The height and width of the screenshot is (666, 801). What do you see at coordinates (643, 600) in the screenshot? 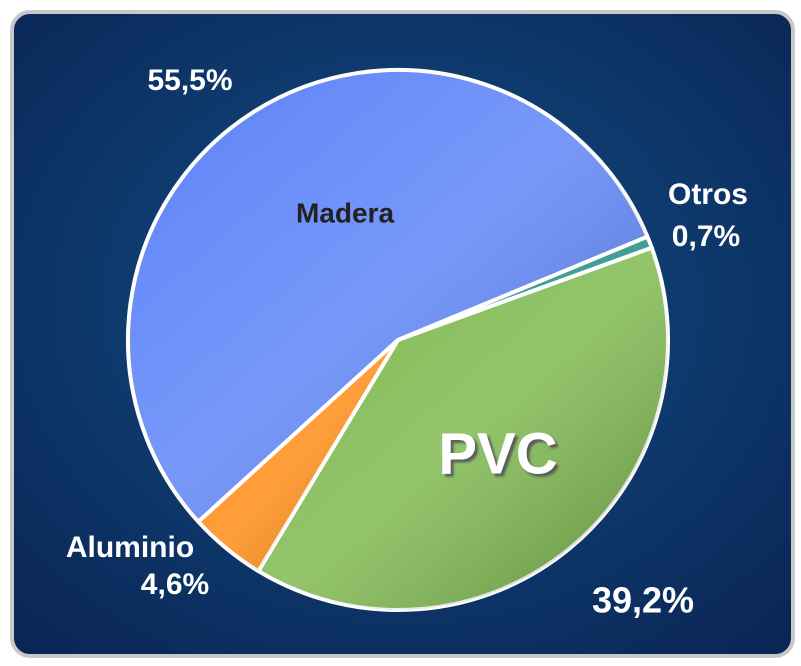
I see `value-label: 39,2%` at bounding box center [643, 600].